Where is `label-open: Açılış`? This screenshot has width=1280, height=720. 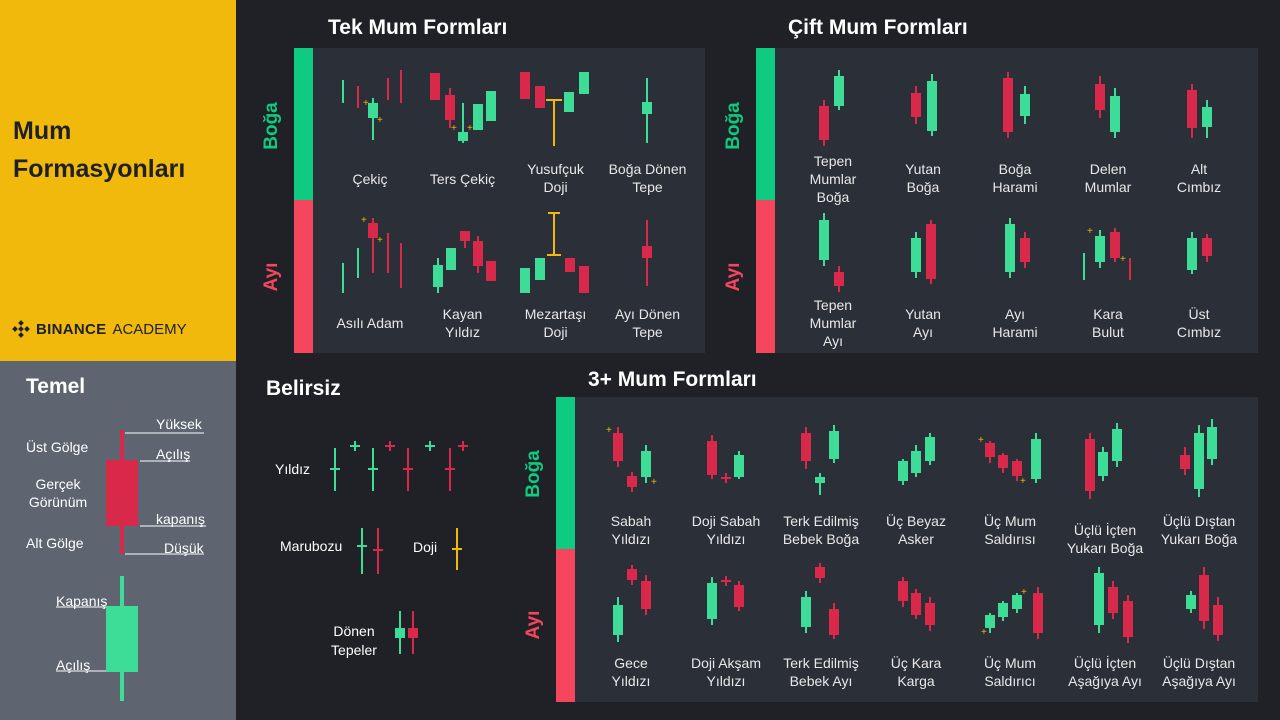 label-open: Açılış is located at coordinates (173, 454).